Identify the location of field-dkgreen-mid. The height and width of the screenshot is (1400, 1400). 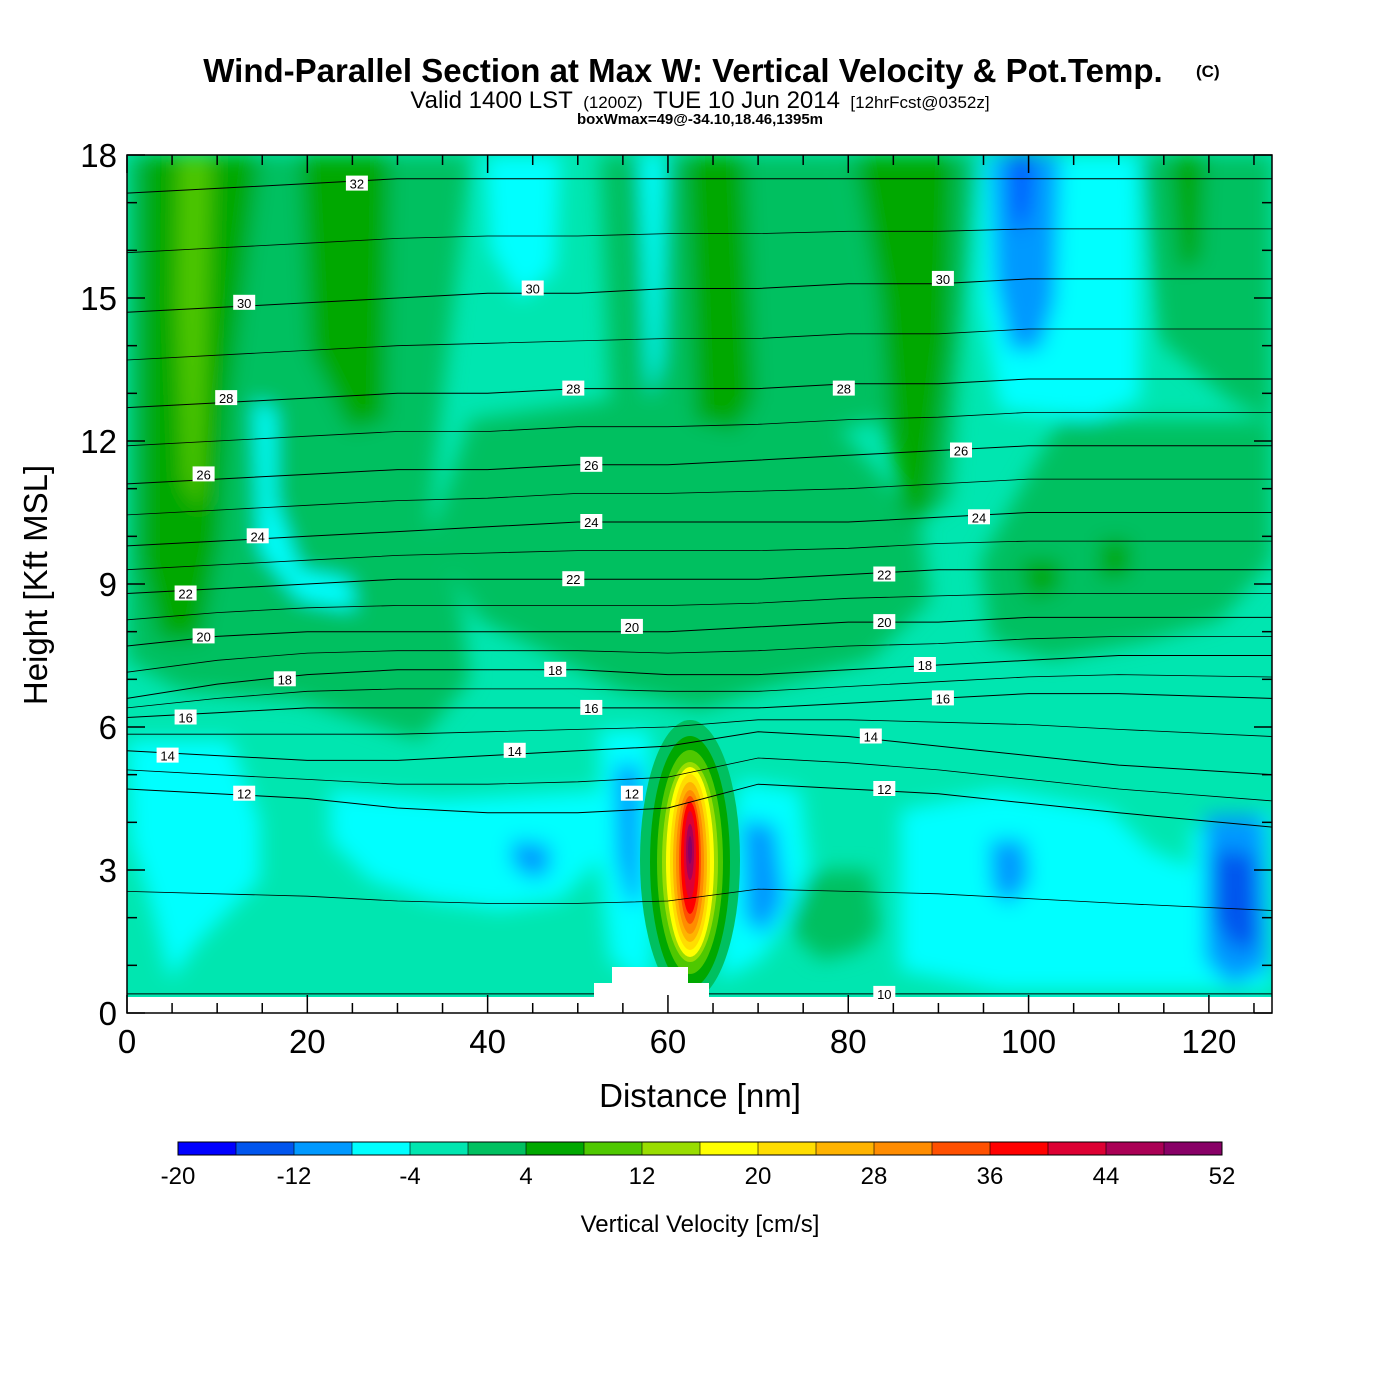
(720, 292).